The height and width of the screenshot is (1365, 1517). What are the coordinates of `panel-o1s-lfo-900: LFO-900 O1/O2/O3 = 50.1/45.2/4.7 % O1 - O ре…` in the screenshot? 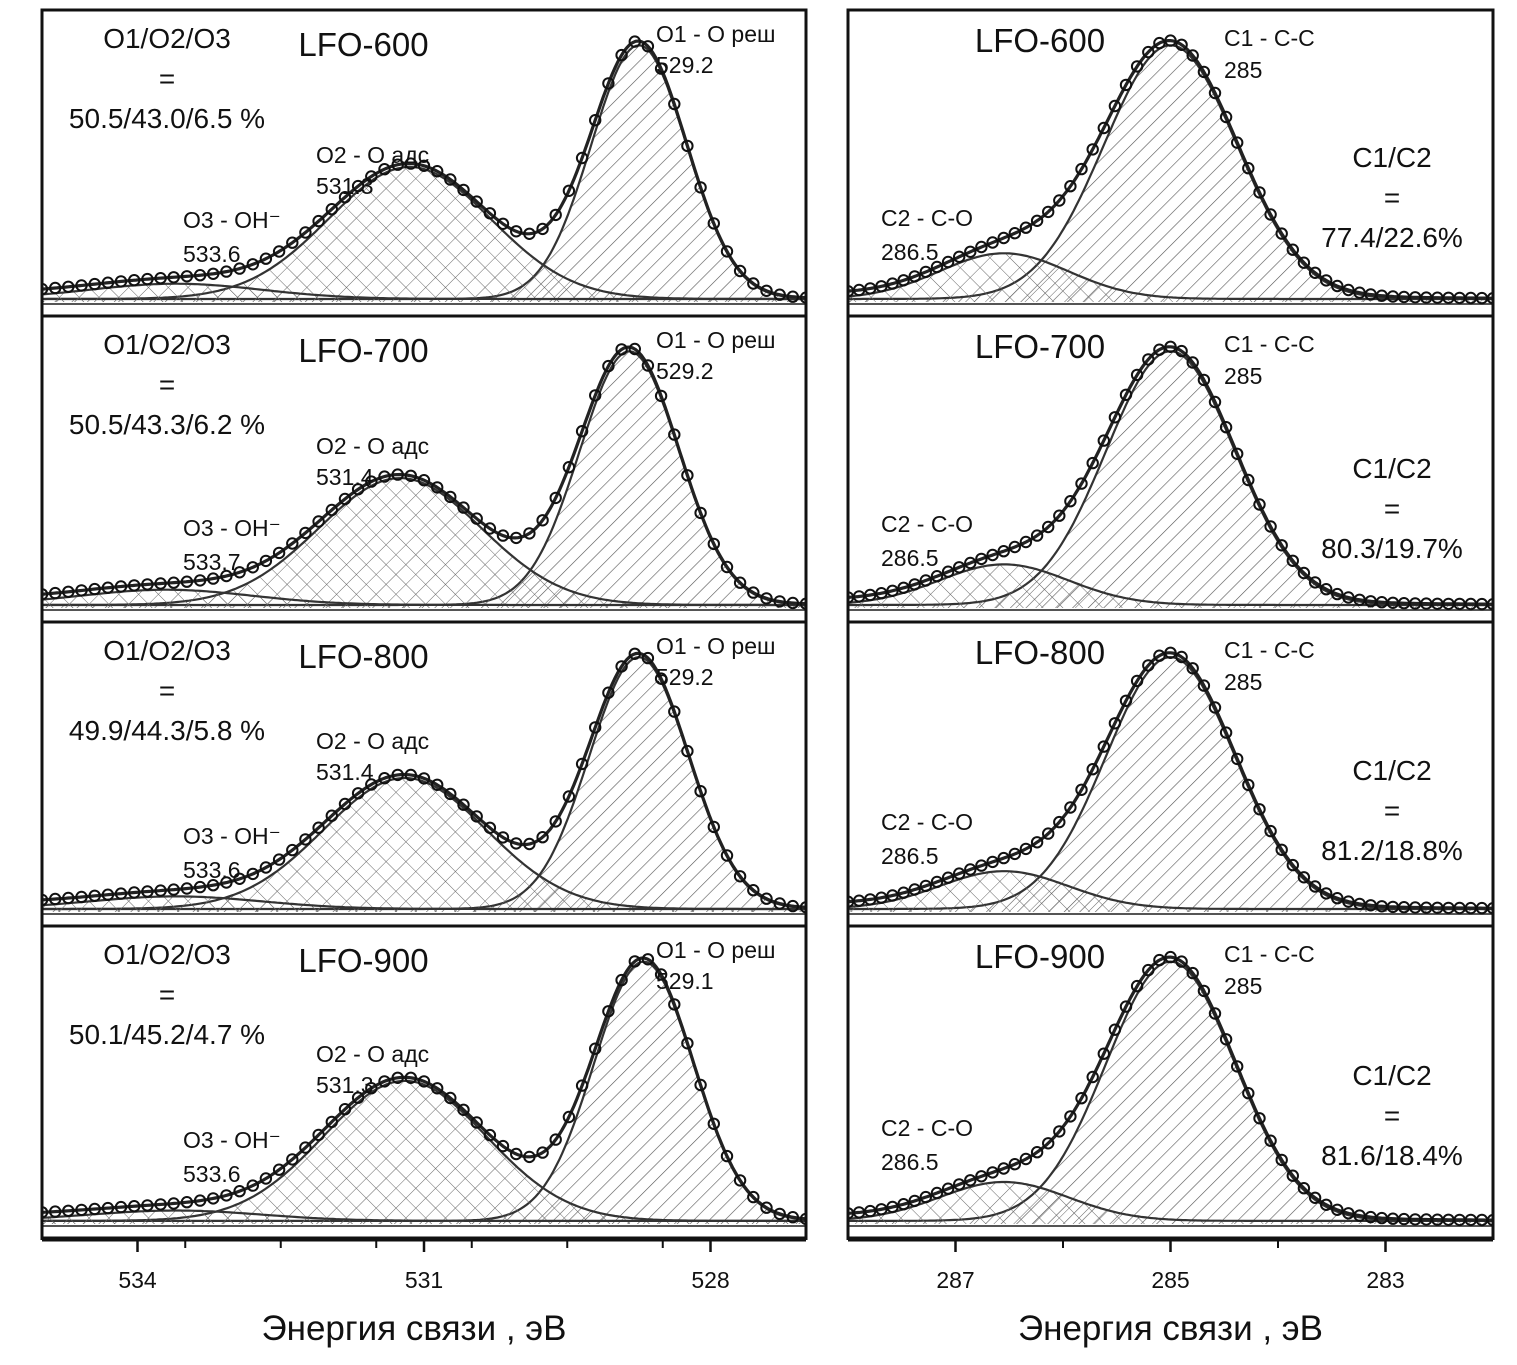 It's located at (424, 1082).